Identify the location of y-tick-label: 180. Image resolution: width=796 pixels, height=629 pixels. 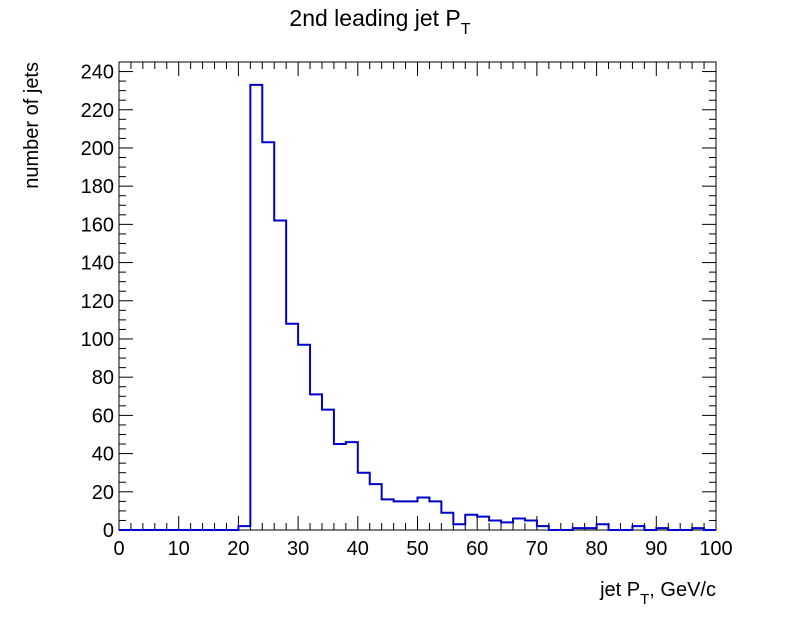
(97, 187).